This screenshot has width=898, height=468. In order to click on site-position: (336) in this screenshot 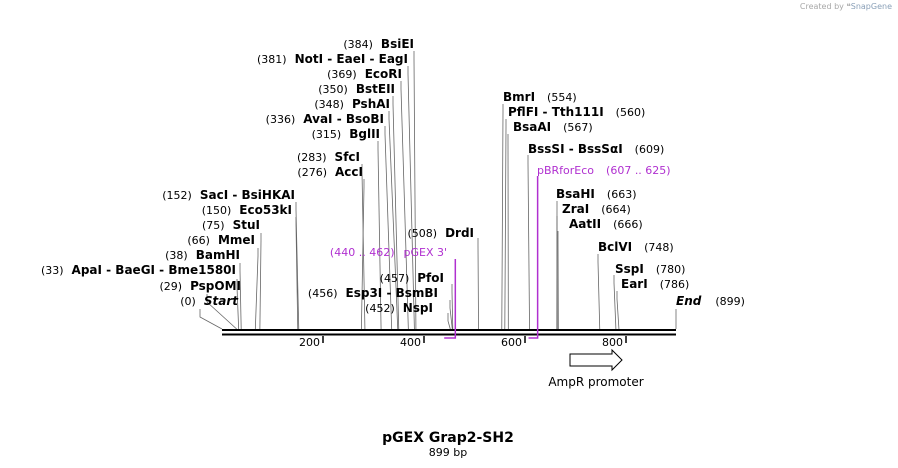, I will do `click(281, 119)`.